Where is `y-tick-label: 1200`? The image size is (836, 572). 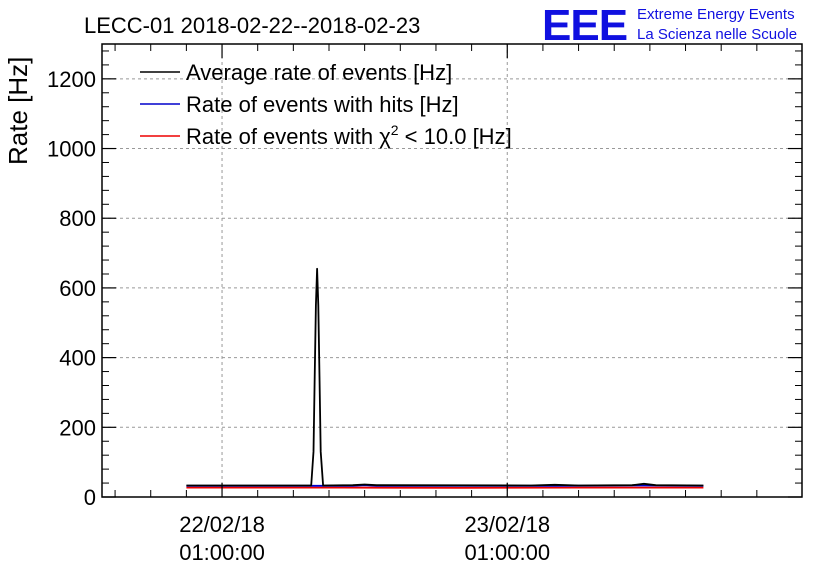 y-tick-label: 1200 is located at coordinates (71, 79).